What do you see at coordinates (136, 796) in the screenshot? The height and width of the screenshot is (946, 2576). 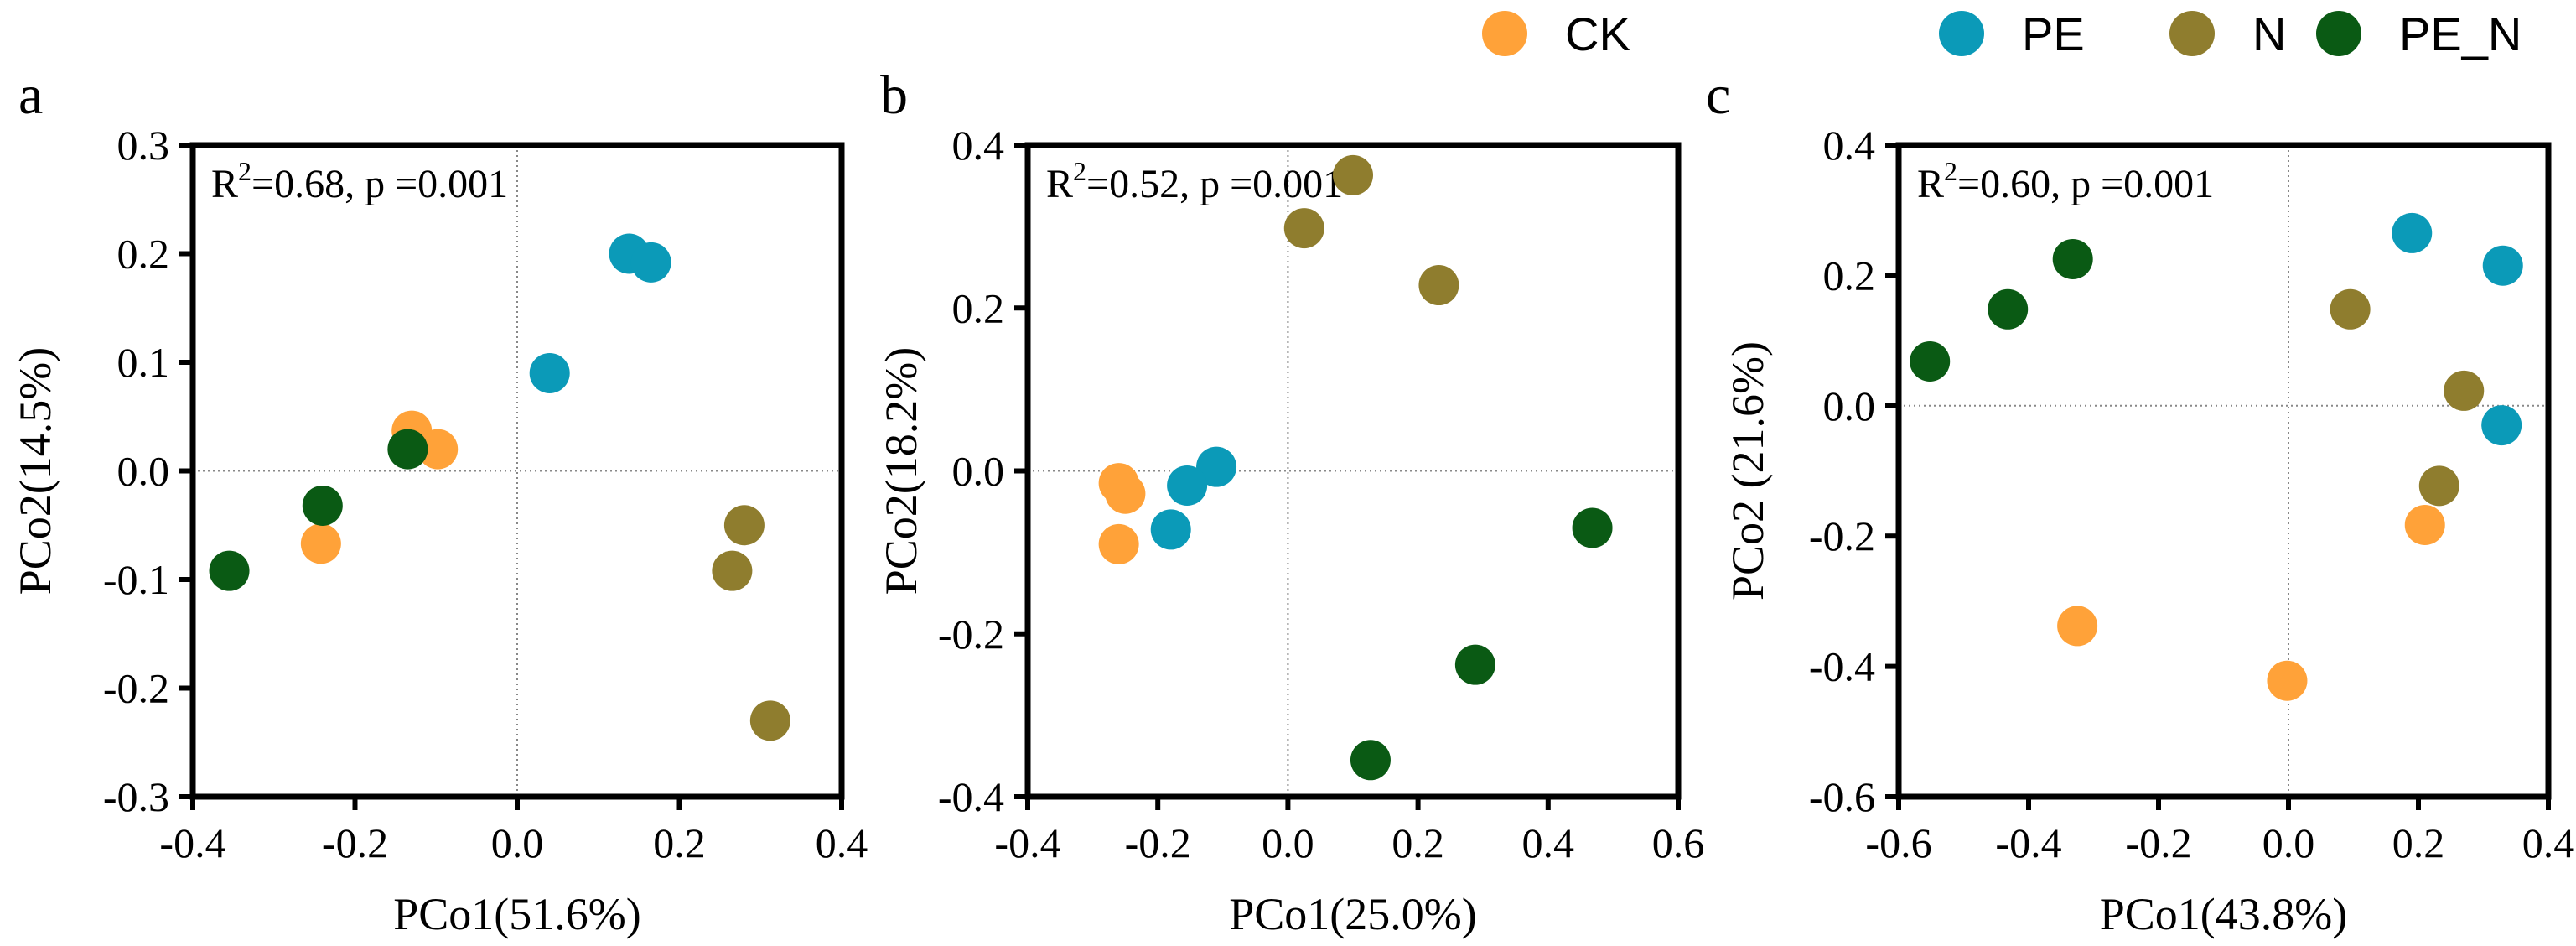 I see `y-tick-label: -0.3` at bounding box center [136, 796].